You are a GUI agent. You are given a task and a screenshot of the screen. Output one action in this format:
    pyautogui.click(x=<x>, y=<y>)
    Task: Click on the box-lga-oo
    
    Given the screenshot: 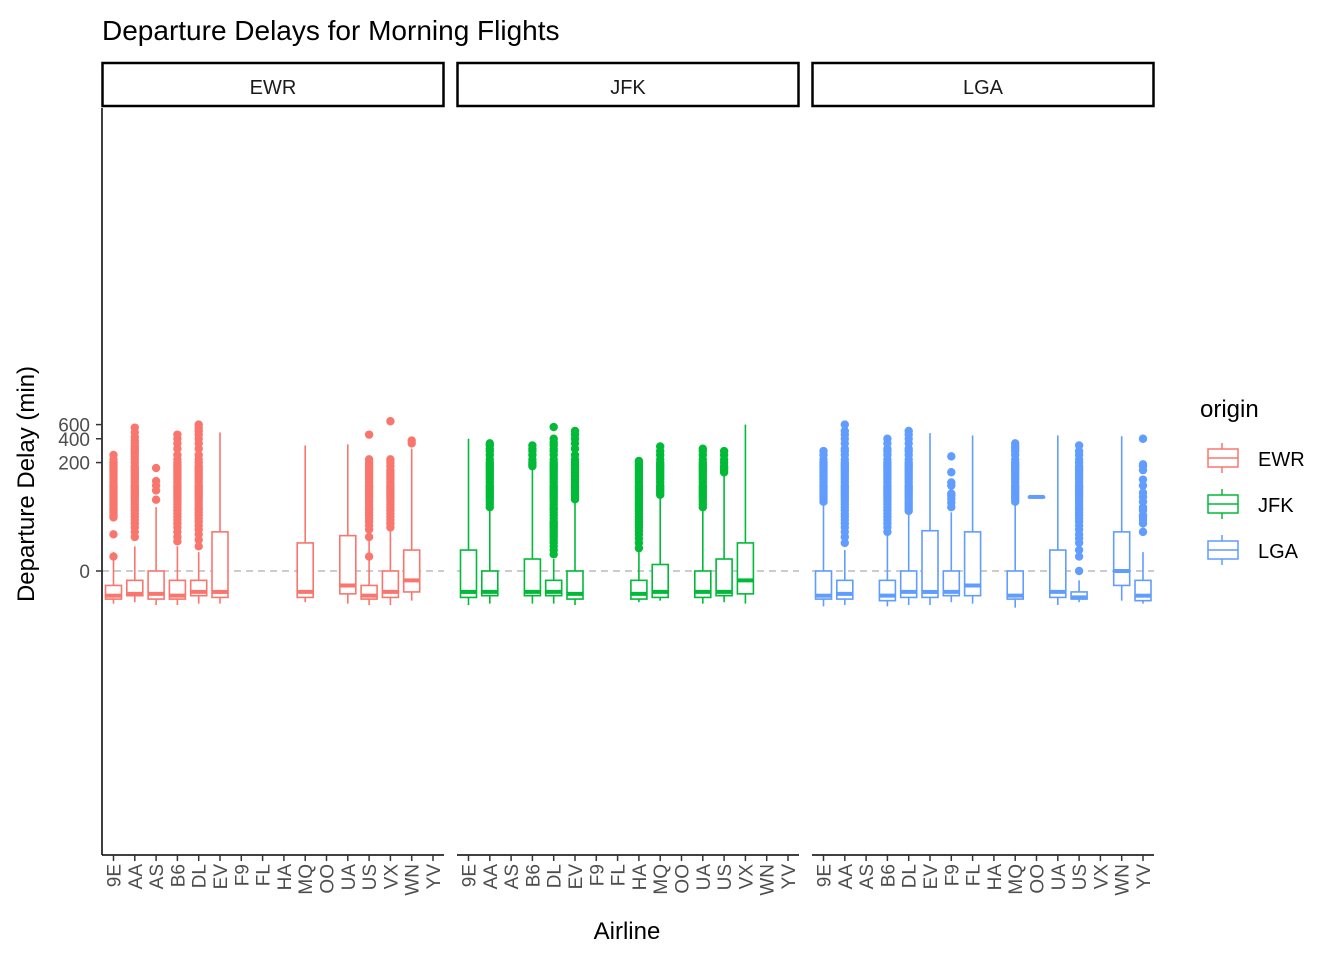 What is the action you would take?
    pyautogui.click(x=1036, y=496)
    